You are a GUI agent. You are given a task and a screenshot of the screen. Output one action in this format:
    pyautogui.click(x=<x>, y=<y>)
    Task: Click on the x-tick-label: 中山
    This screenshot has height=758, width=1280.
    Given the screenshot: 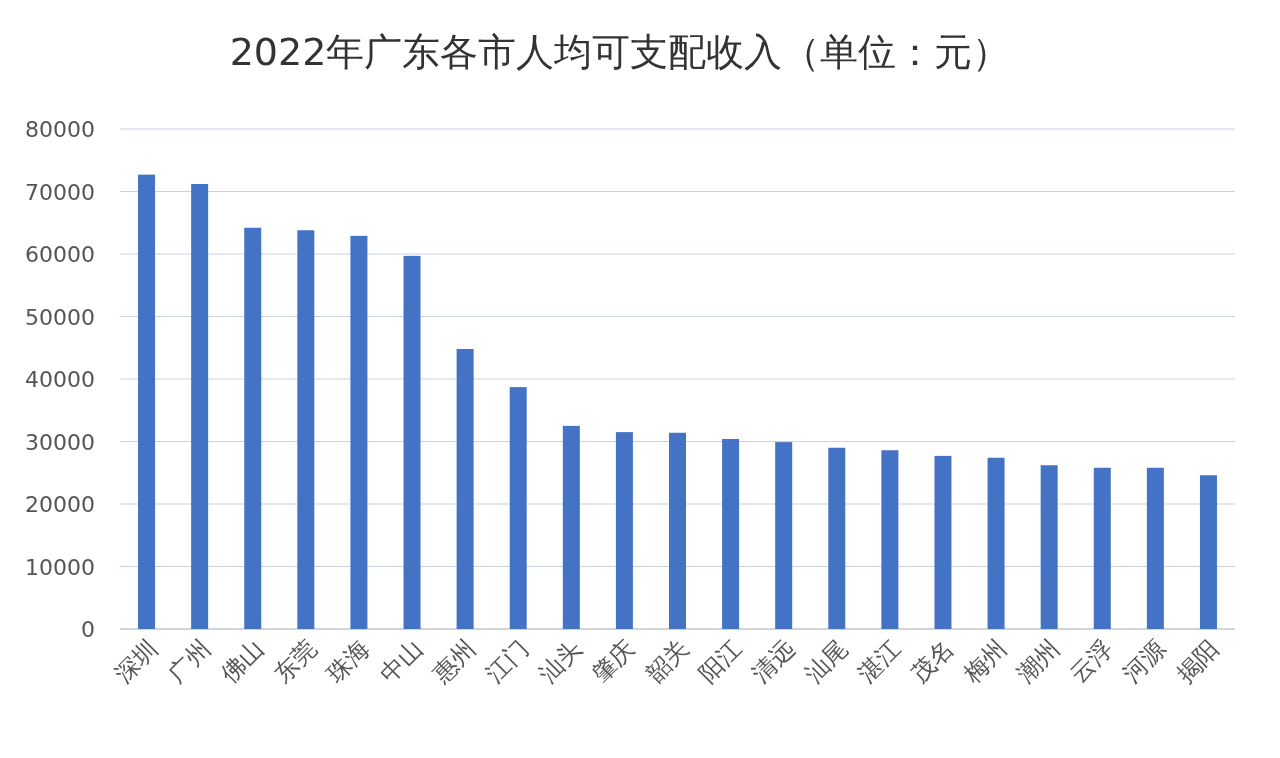 What is the action you would take?
    pyautogui.click(x=401, y=661)
    